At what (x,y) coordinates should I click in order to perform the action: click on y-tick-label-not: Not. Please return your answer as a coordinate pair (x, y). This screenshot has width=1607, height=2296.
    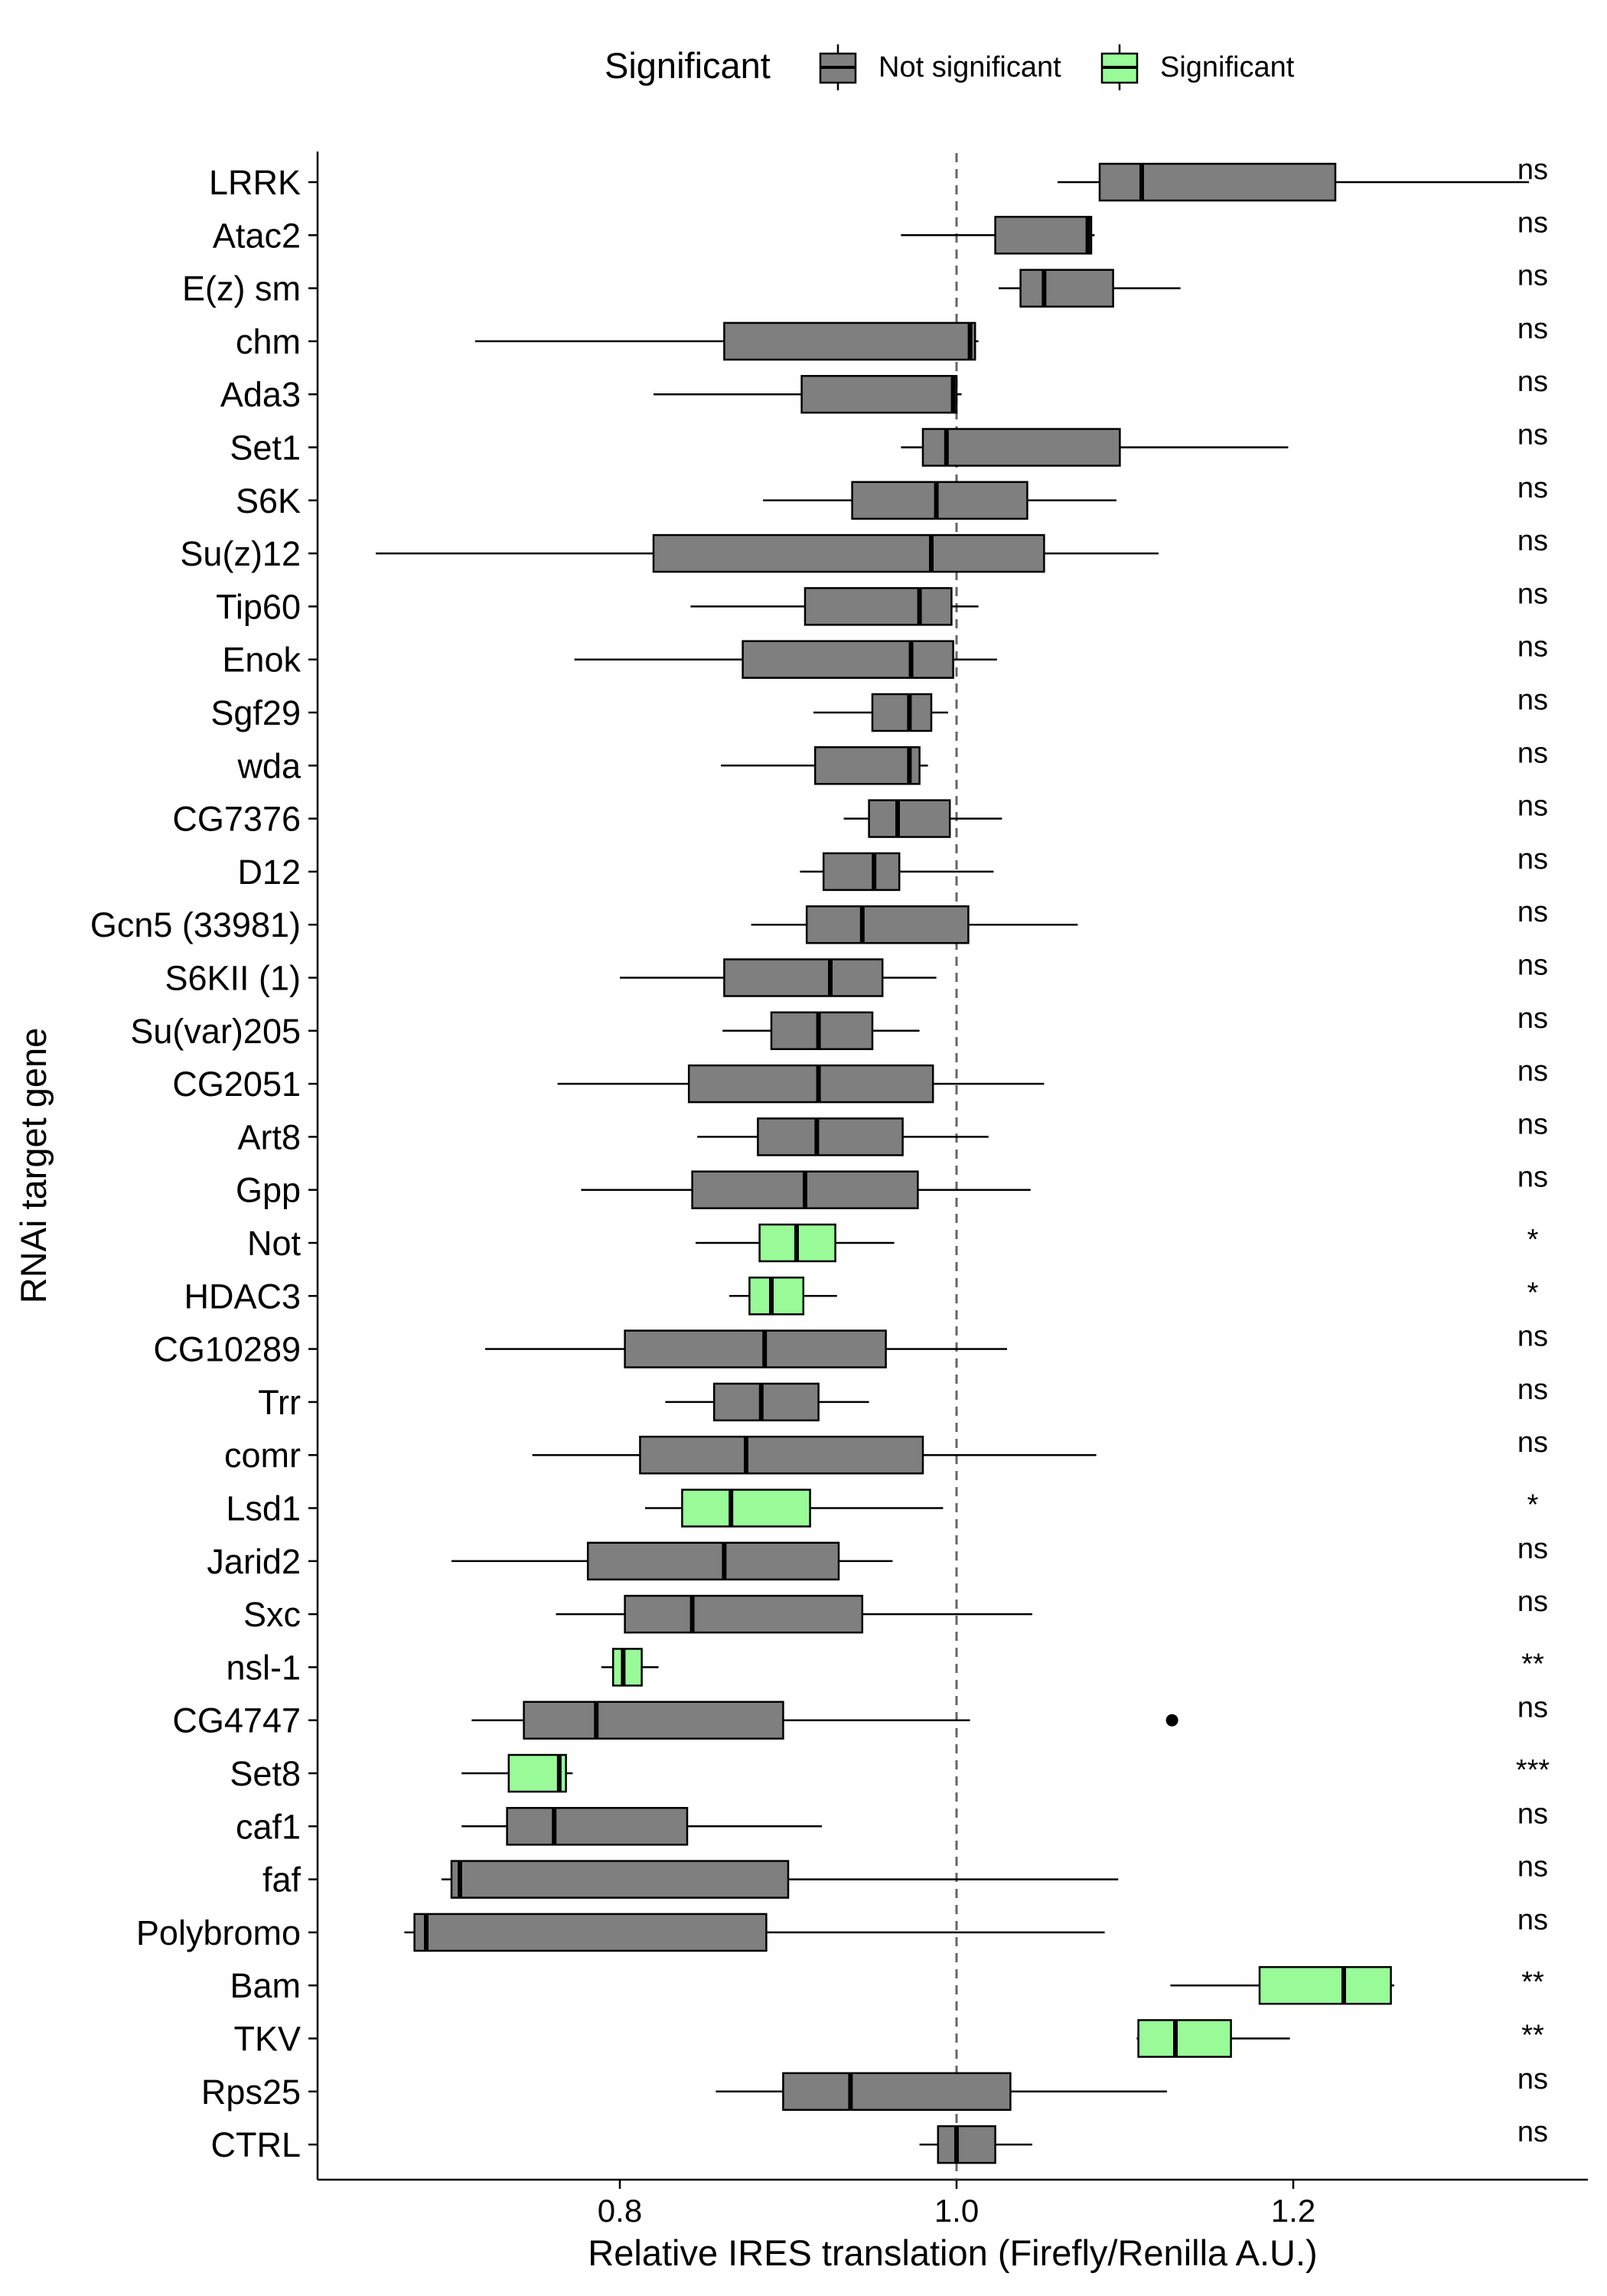
    Looking at the image, I should click on (274, 1243).